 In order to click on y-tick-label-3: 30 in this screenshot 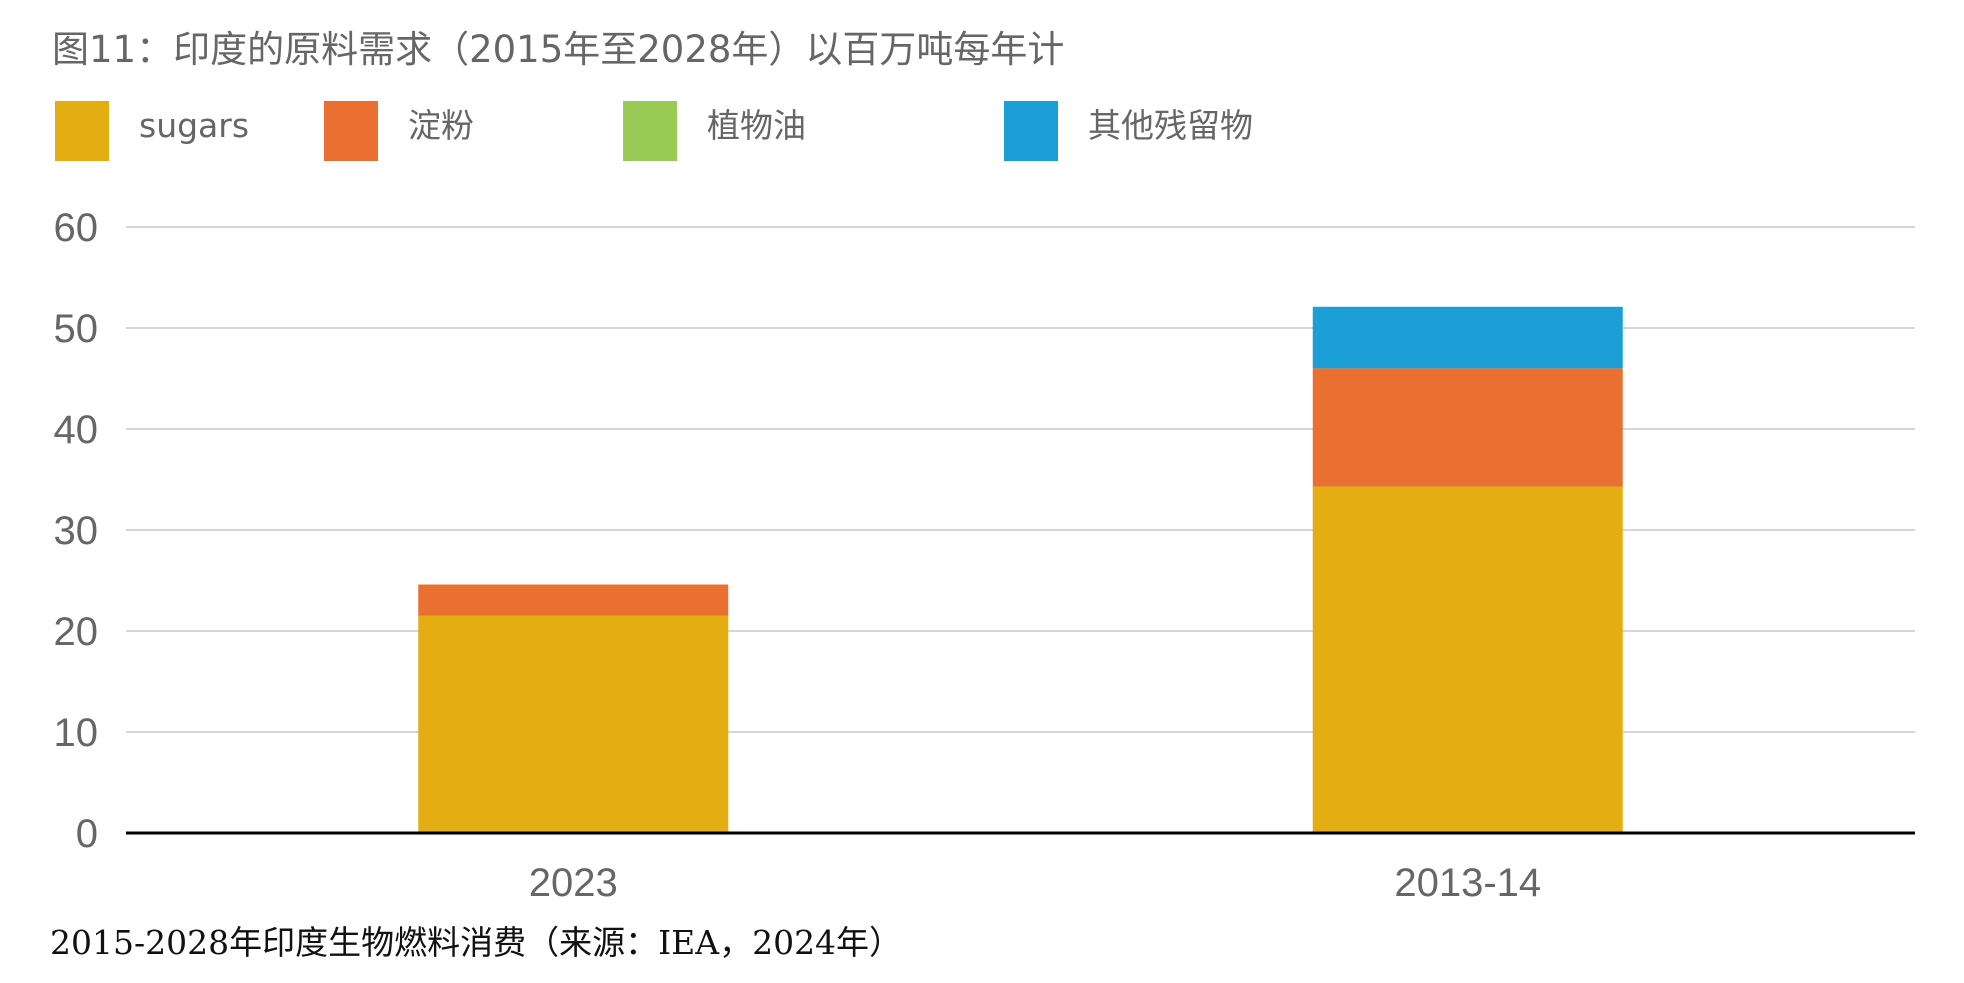, I will do `click(76, 531)`.